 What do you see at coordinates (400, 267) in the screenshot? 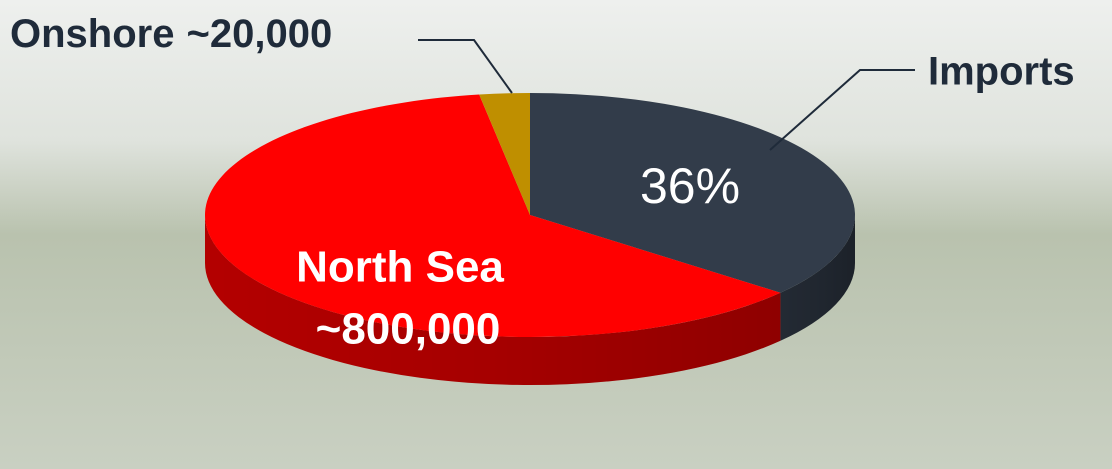
I see `category-label: North Sea` at bounding box center [400, 267].